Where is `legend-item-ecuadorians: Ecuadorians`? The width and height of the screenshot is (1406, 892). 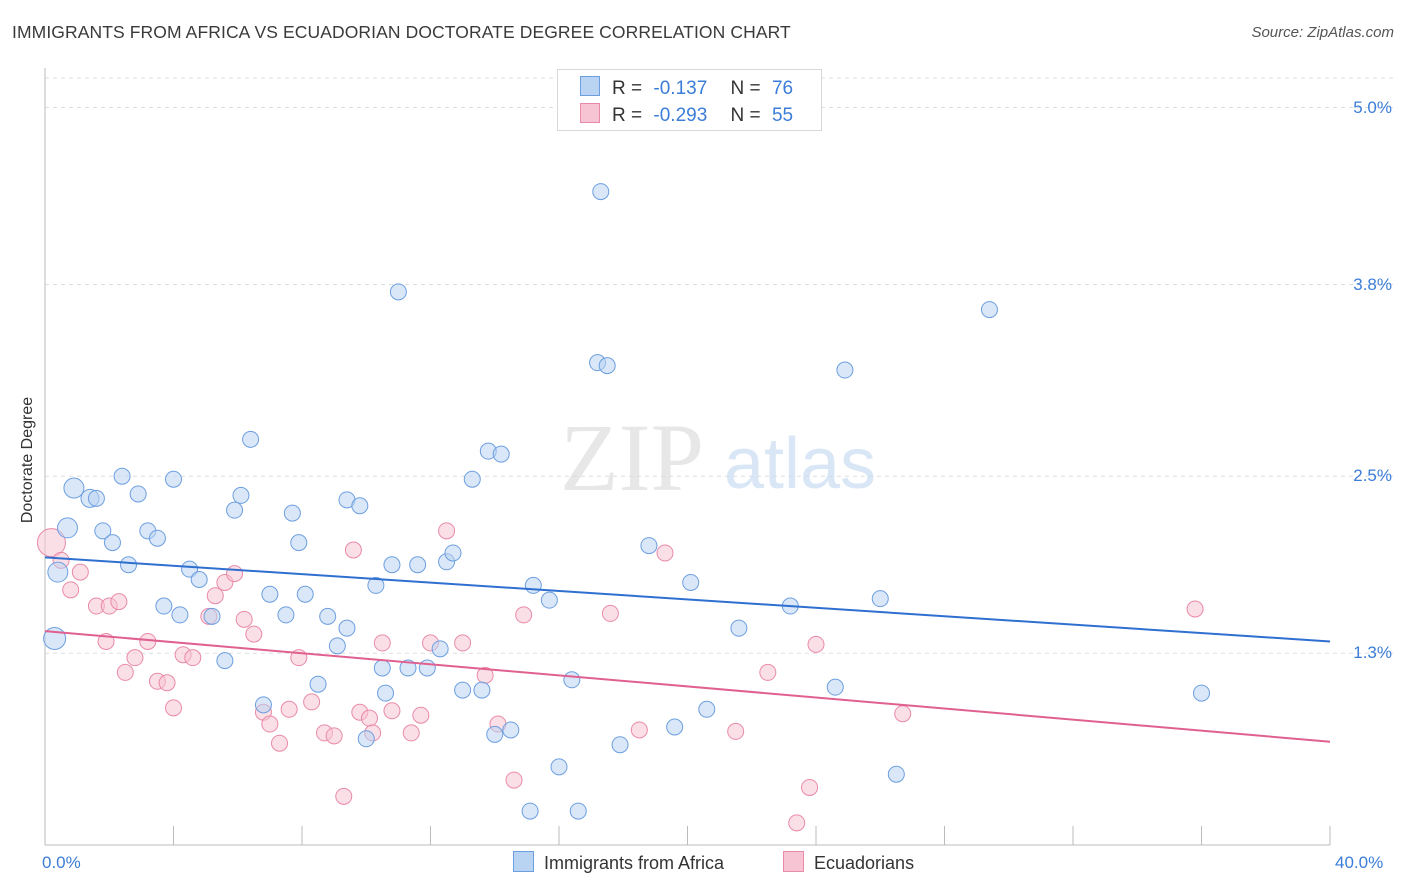
legend-item-ecuadorians: Ecuadorians is located at coordinates (848, 862).